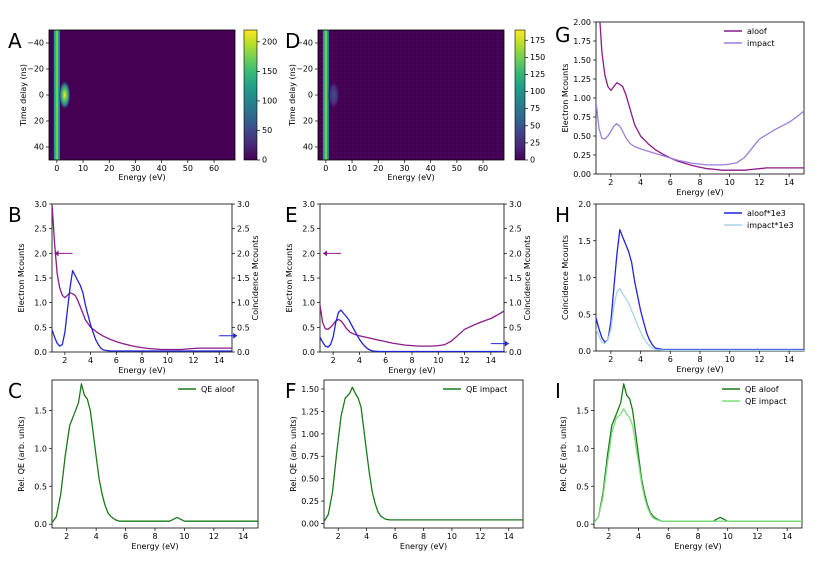  Describe the element at coordinates (527, 278) in the screenshot. I see `y-right-axis-label: Coincidence Mcounts` at that location.